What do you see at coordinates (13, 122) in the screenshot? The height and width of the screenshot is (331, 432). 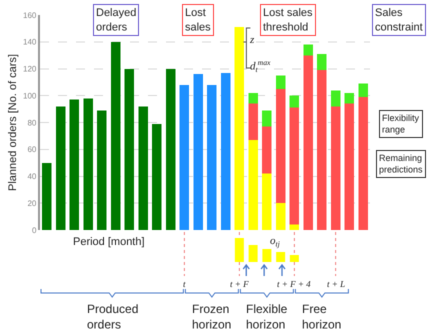 I see `y-axis-title: Planned orders [No. of cars]` at bounding box center [13, 122].